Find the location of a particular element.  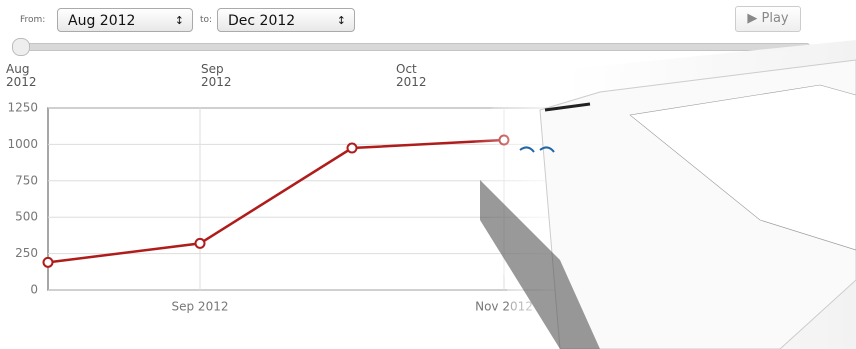

y-tick-label: 500 is located at coordinates (26, 217).